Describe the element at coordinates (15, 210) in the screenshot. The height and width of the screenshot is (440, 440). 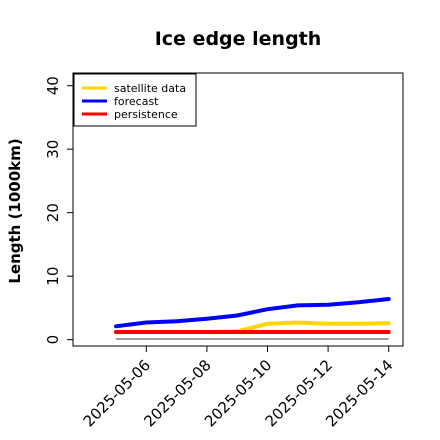
I see `y-axis-label: Length (1000km)` at that location.